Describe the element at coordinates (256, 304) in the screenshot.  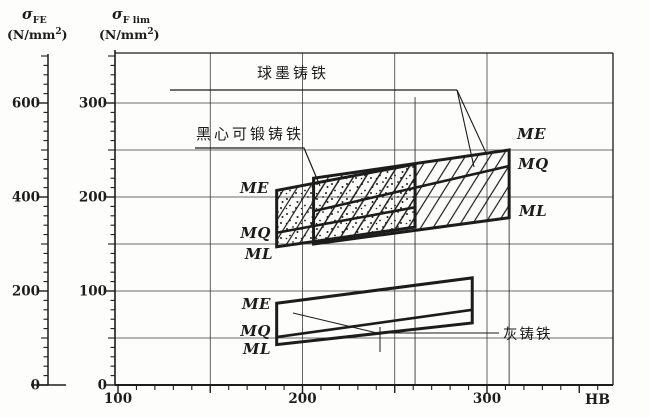
I see `grade-label-grey-ME: ME` at that location.